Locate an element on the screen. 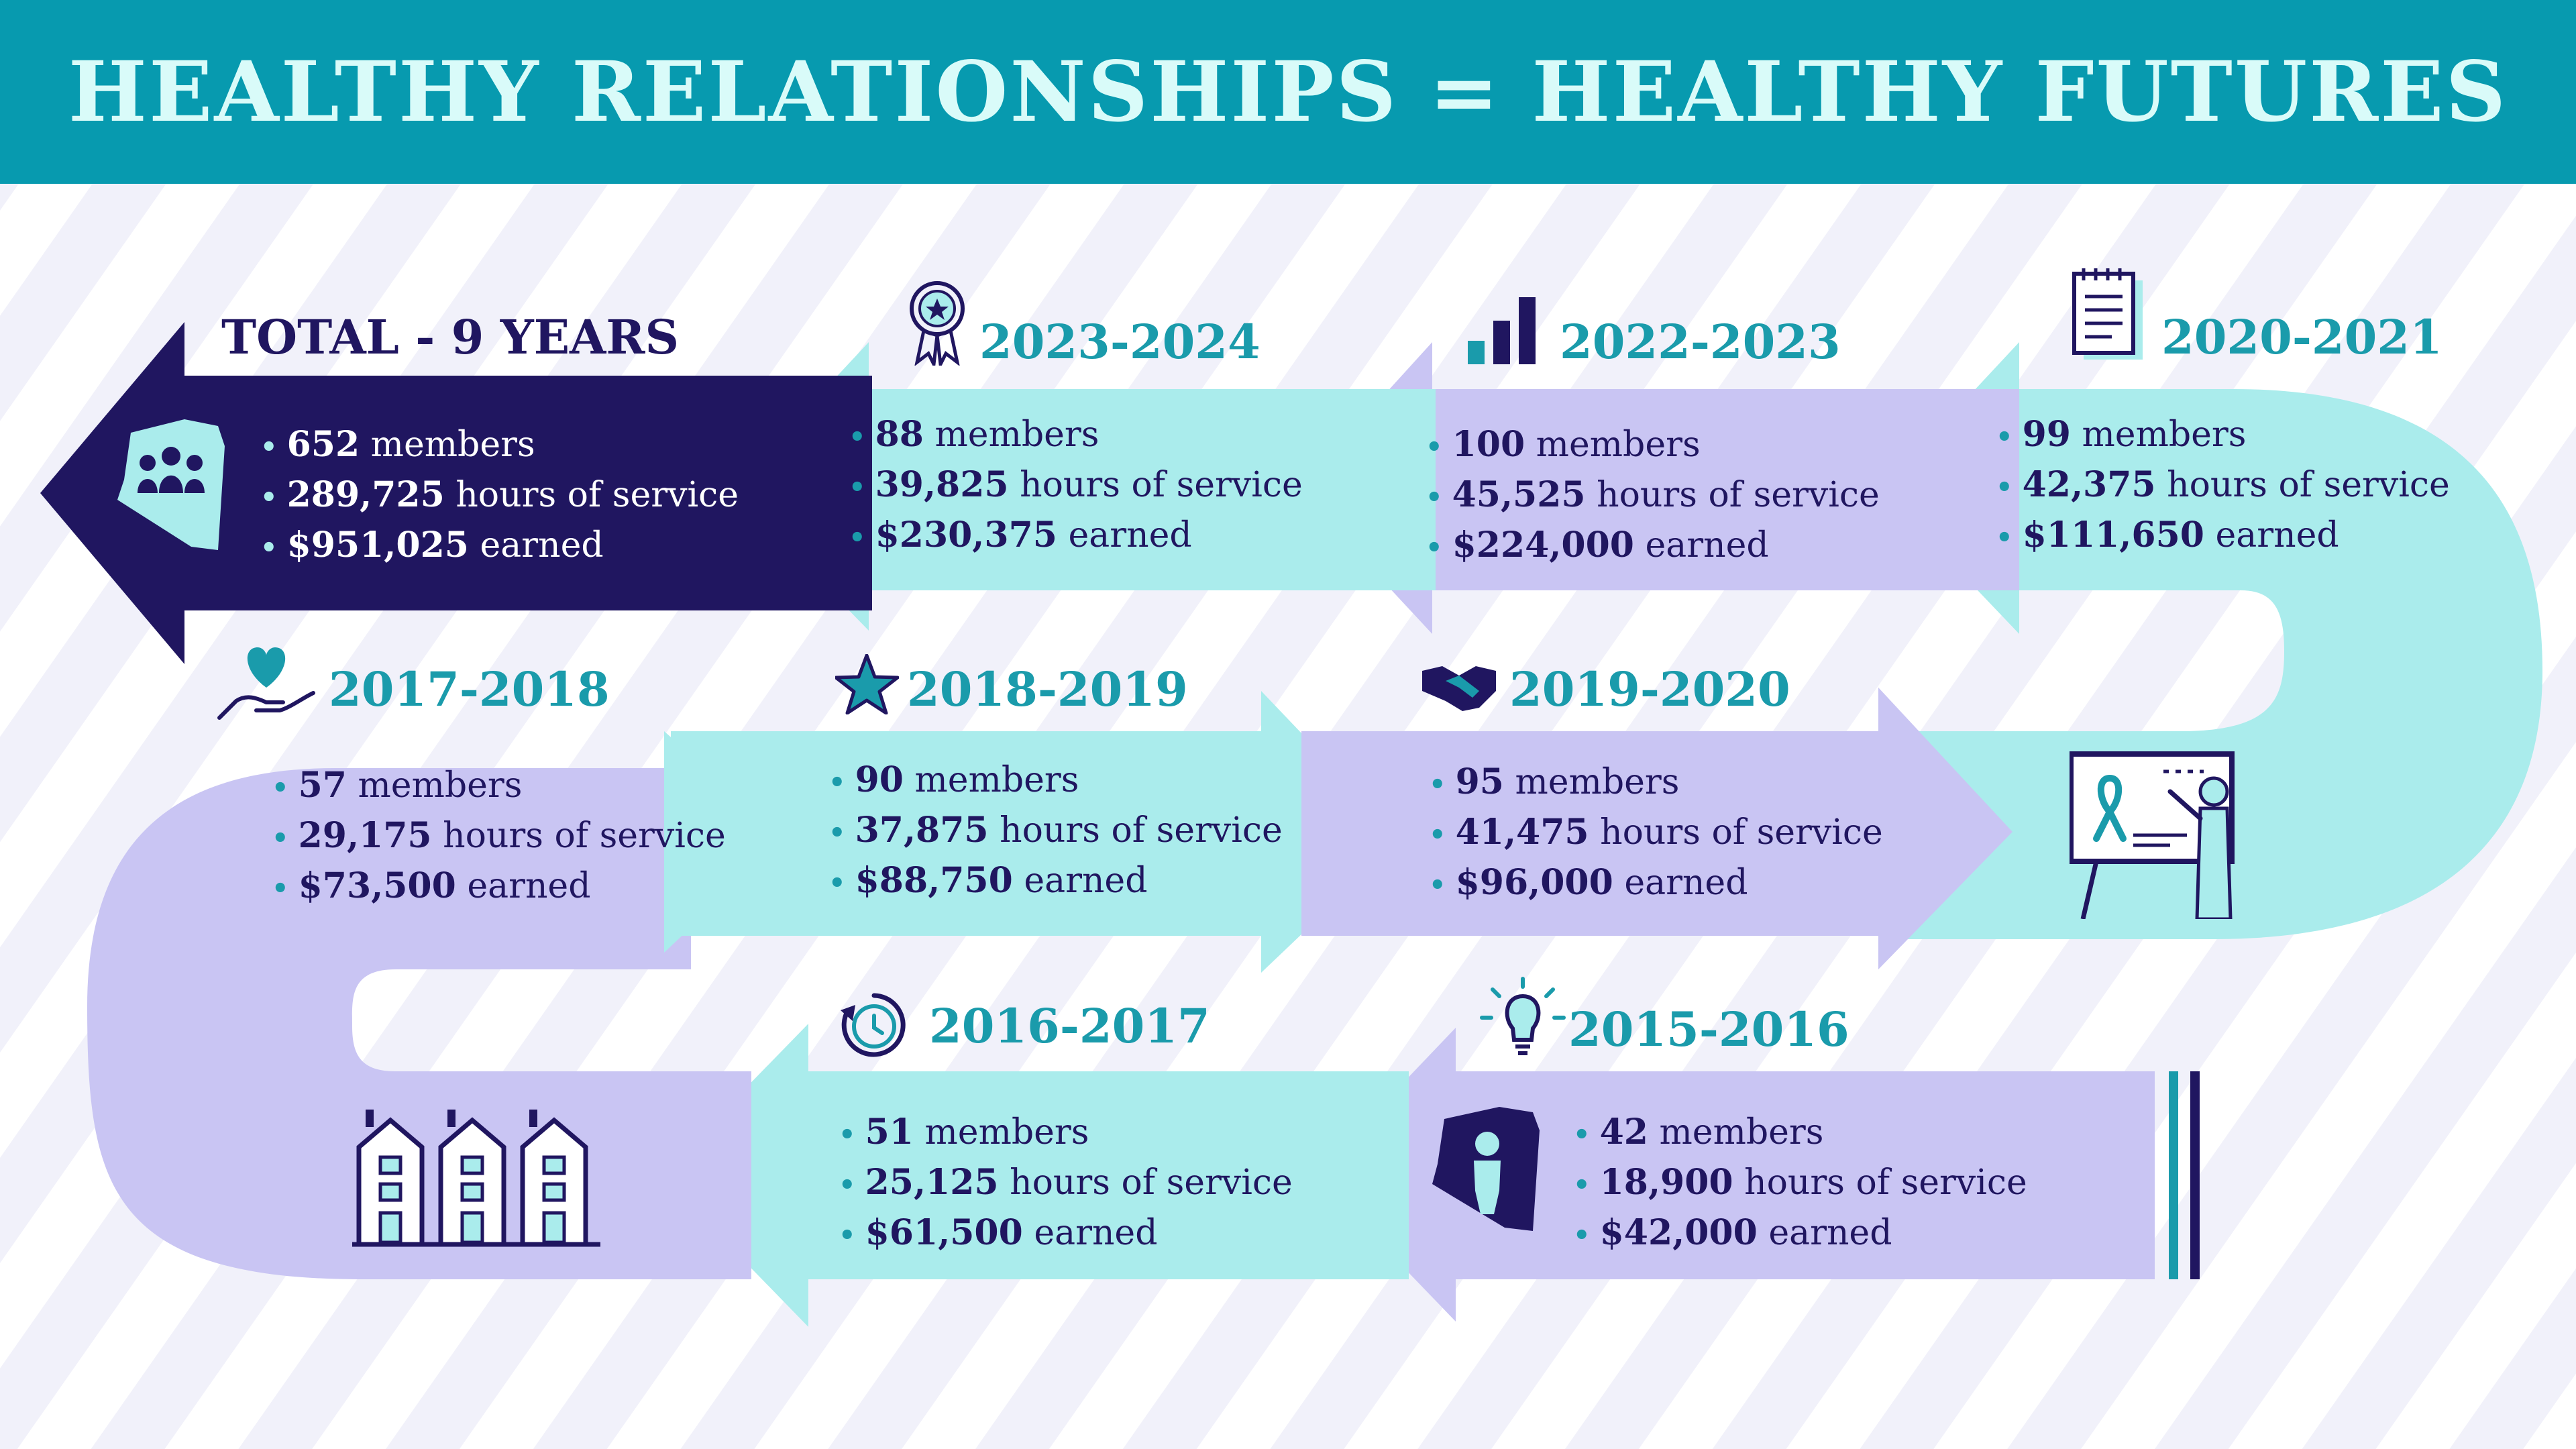 This screenshot has width=2576, height=1449. arizona-group-icon is located at coordinates (171, 484).